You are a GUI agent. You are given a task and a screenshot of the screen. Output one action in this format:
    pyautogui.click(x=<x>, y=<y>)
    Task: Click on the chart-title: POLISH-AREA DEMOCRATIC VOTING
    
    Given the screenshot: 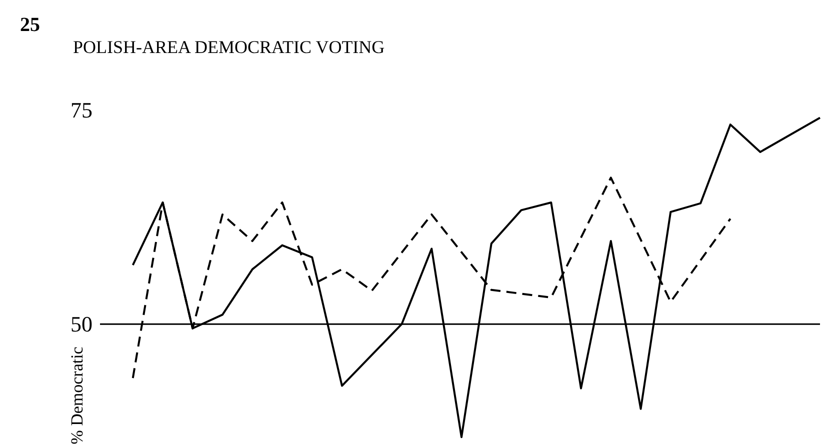 What is the action you would take?
    pyautogui.click(x=229, y=47)
    